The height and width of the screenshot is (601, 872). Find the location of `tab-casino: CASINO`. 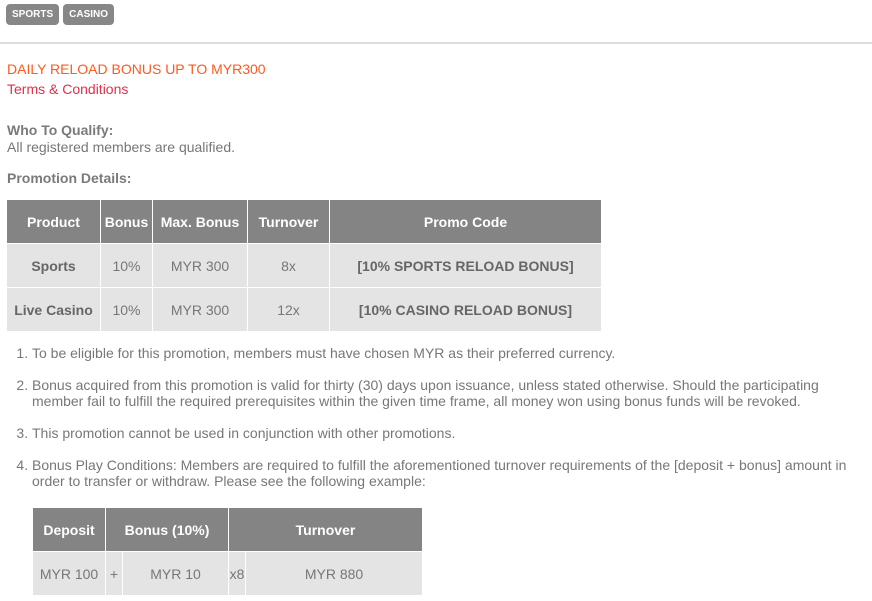

tab-casino: CASINO is located at coordinates (89, 14).